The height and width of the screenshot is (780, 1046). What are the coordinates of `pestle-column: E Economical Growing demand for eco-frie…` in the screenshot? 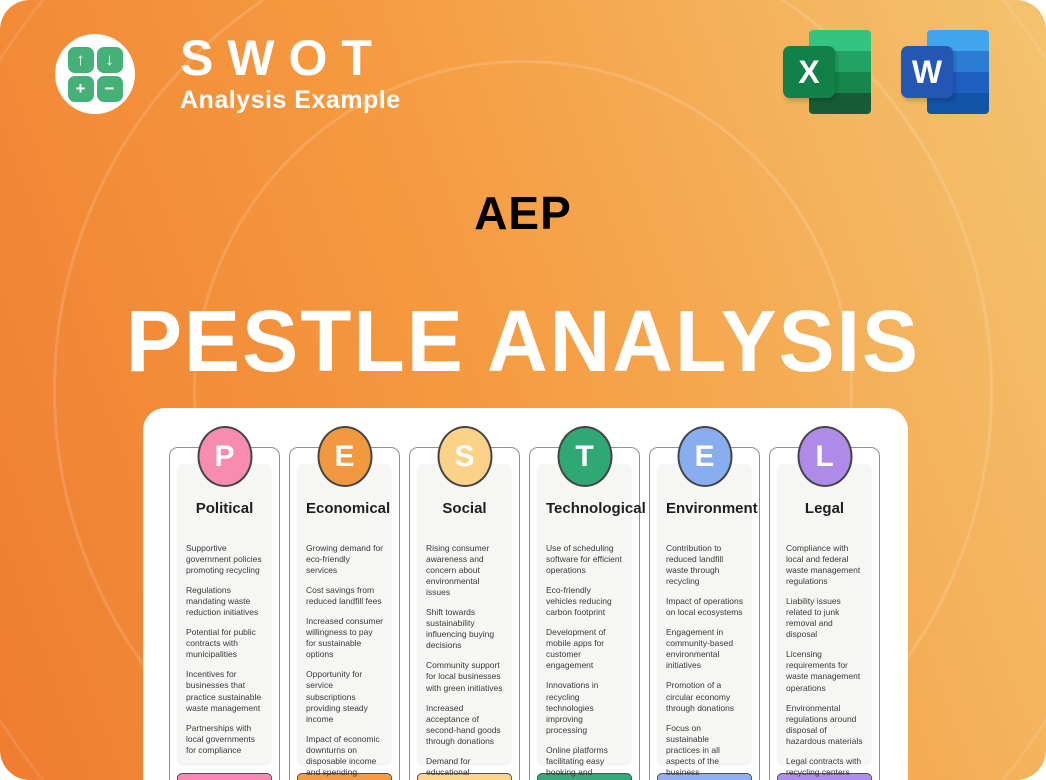 It's located at (344, 603).